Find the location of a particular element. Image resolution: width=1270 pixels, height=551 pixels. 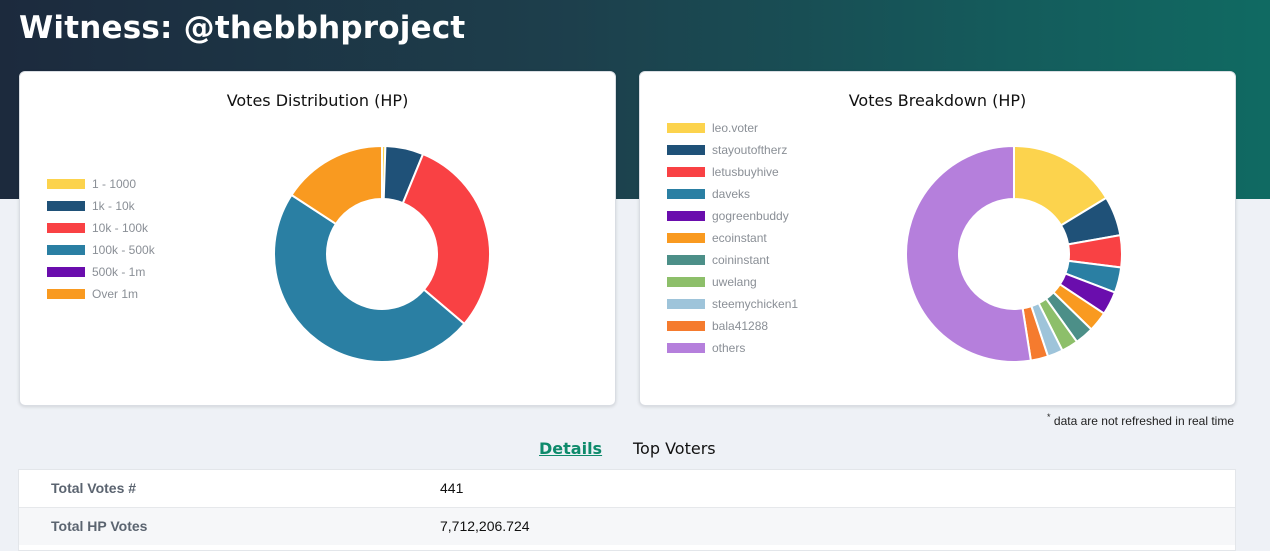

total-hp-votes-value: 7,712,206.724 is located at coordinates (485, 526).